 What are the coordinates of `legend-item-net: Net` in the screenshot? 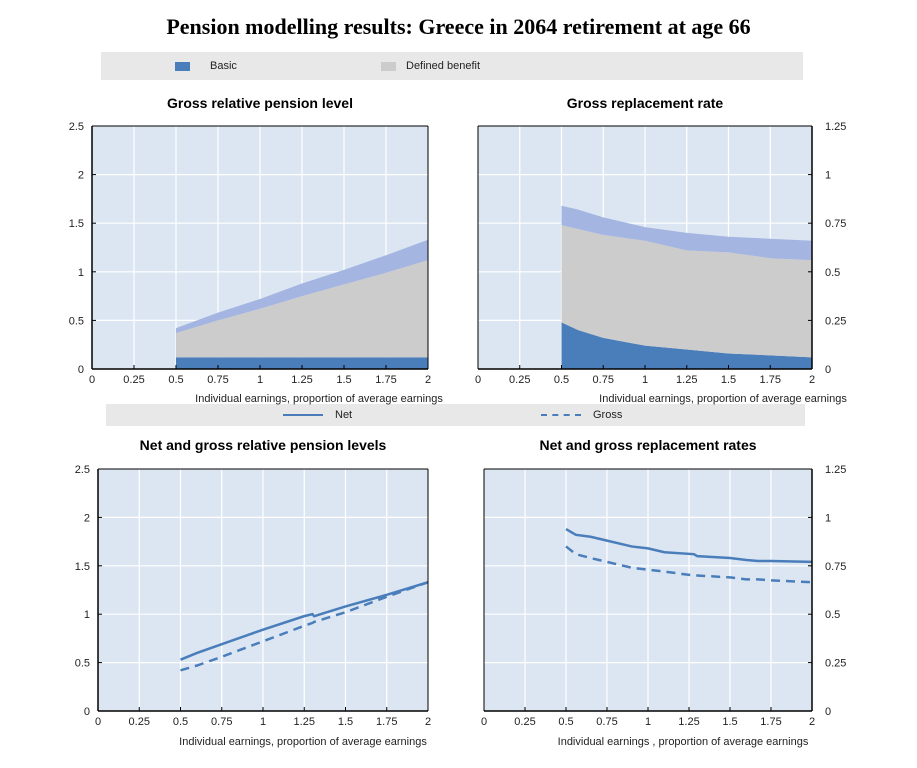 It's located at (317, 415).